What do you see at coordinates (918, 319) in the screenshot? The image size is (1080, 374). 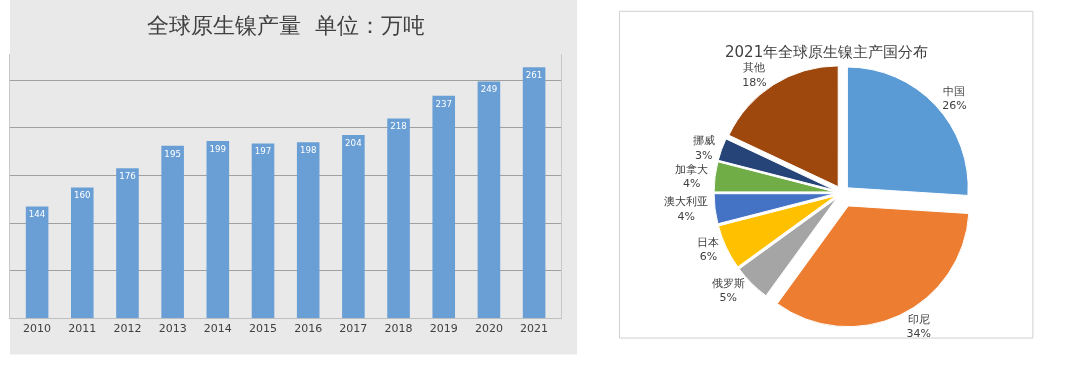 I see `slice-label: 印尼` at bounding box center [918, 319].